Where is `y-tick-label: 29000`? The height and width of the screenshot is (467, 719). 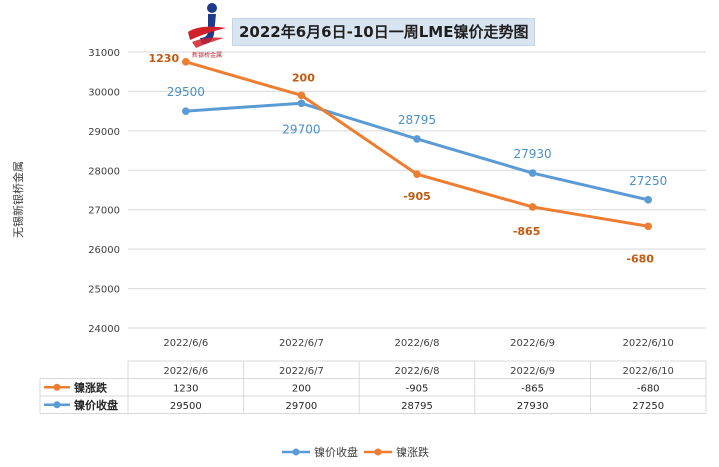 y-tick-label: 29000 is located at coordinates (104, 132).